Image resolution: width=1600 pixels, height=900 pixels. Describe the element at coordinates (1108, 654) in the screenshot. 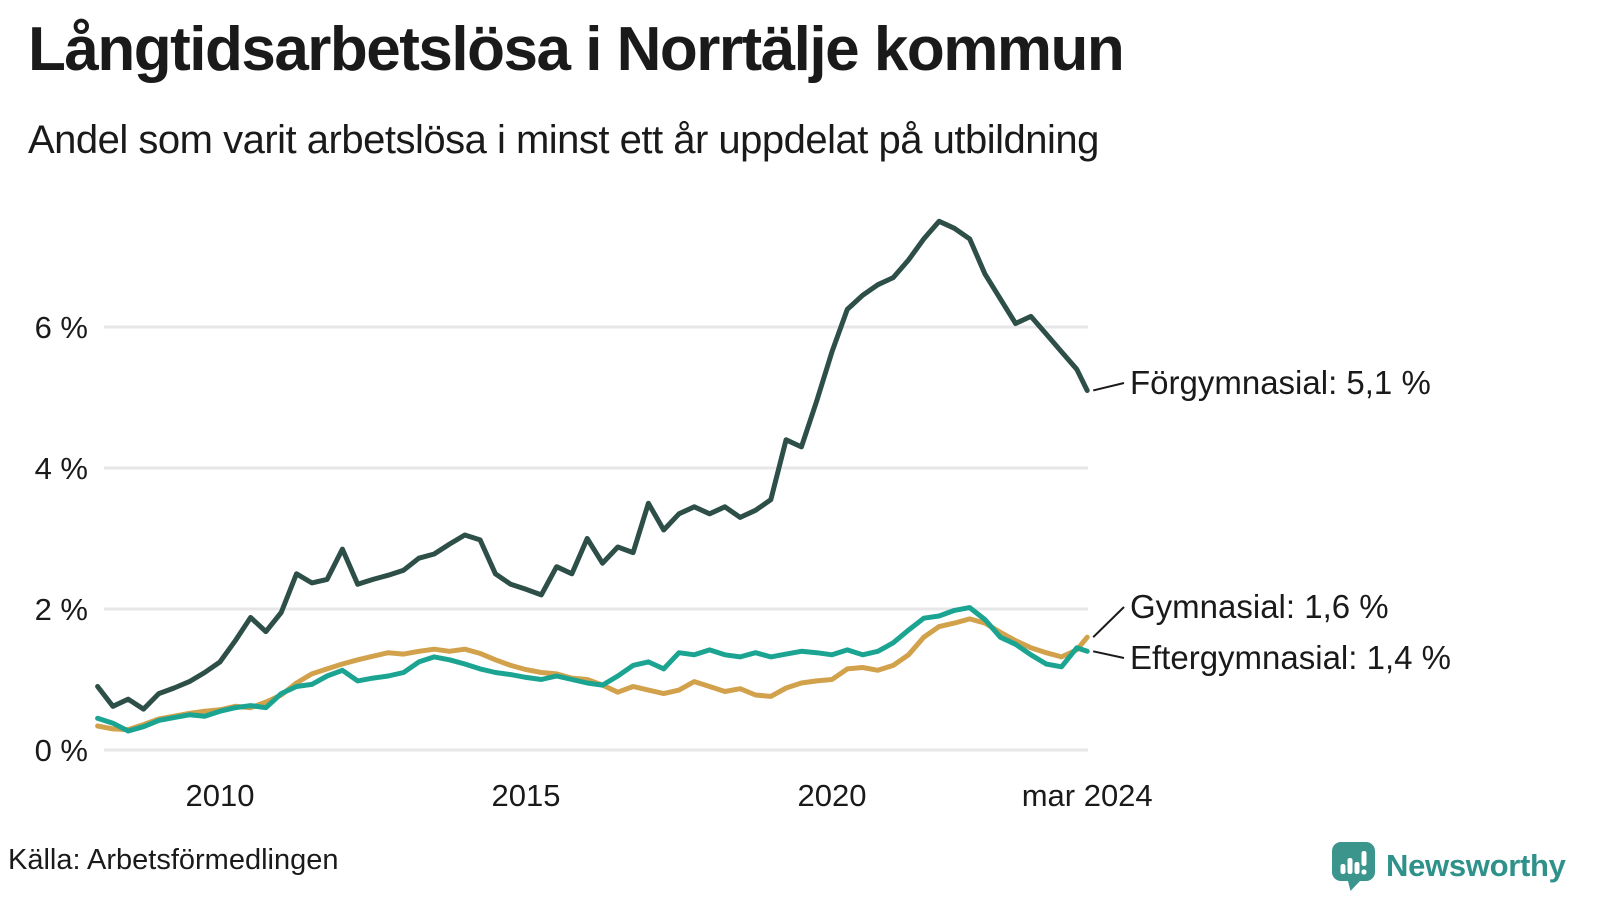

I see `label-connector-eftergymnasial` at that location.